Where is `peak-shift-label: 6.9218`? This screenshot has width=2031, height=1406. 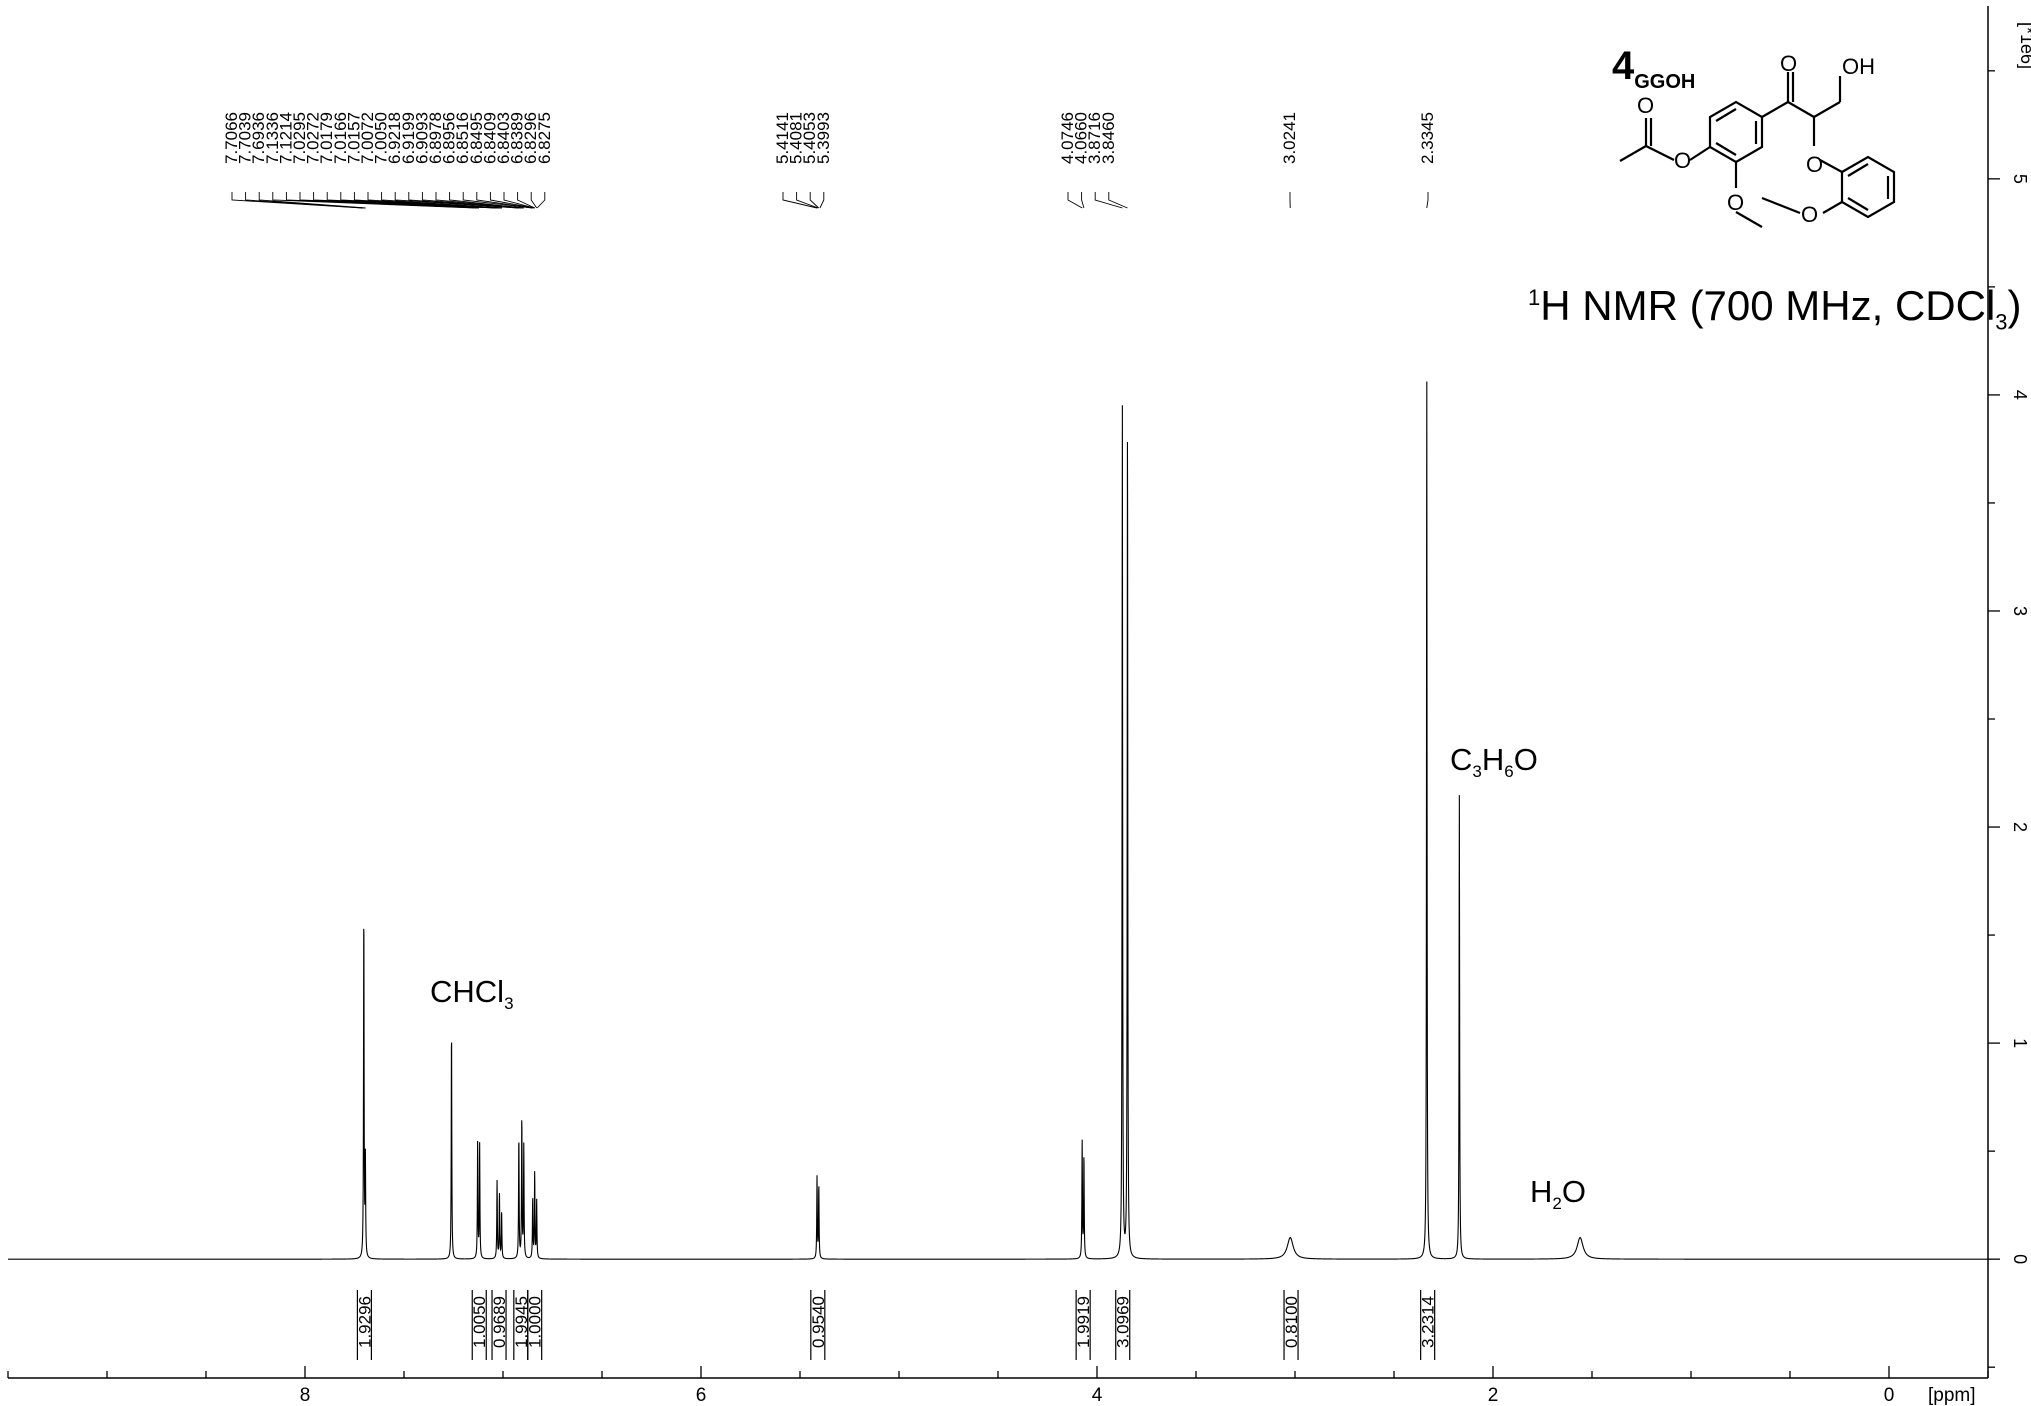 peak-shift-label: 6.9218 is located at coordinates (394, 138).